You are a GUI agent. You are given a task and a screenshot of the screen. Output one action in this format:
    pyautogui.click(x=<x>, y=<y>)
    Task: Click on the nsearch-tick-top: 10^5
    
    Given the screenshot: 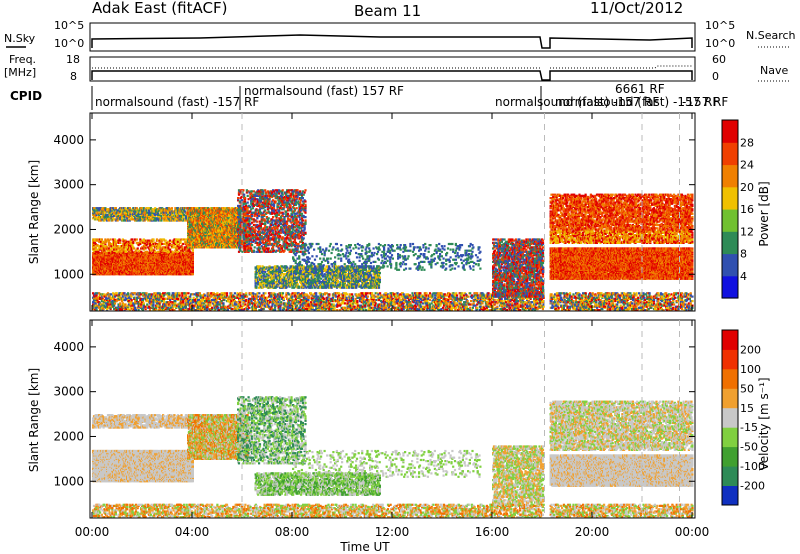 What is the action you would take?
    pyautogui.click(x=720, y=25)
    